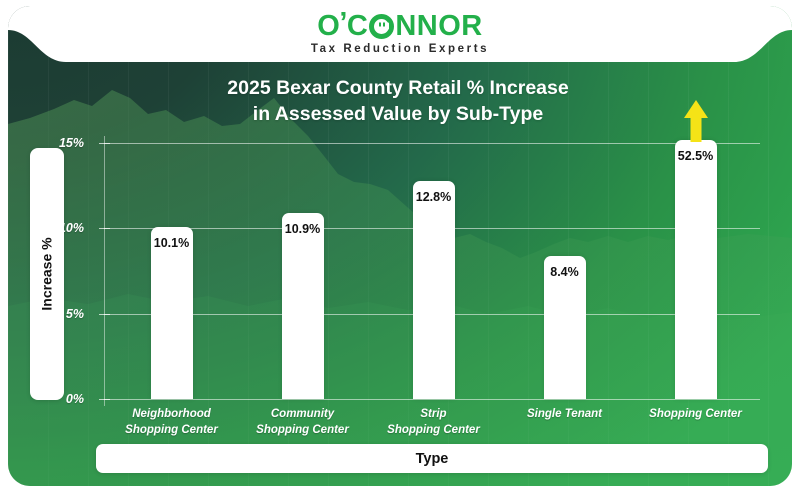 The image size is (800, 492). What do you see at coordinates (695, 156) in the screenshot?
I see `bar-value-label: 52.5%` at bounding box center [695, 156].